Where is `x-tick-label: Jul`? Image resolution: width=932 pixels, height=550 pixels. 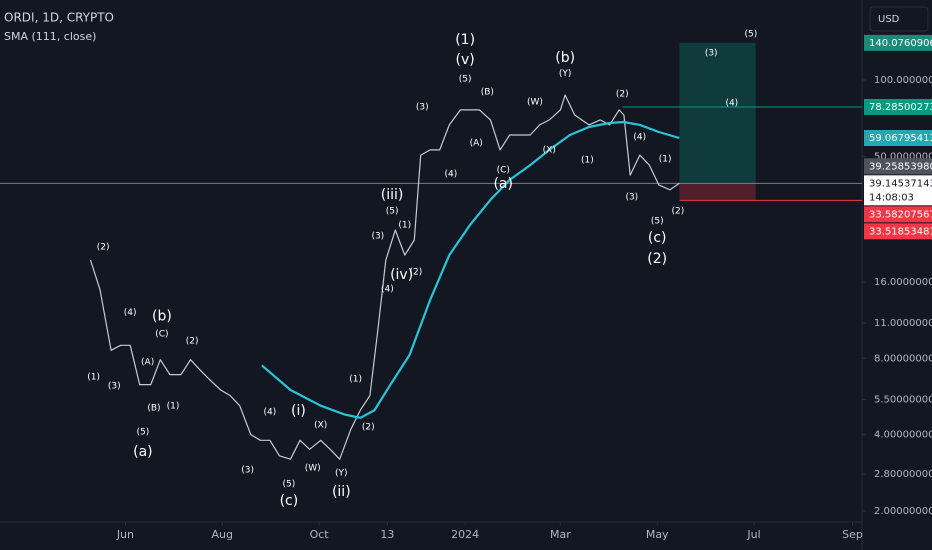 x-tick-label: Jul is located at coordinates (753, 534).